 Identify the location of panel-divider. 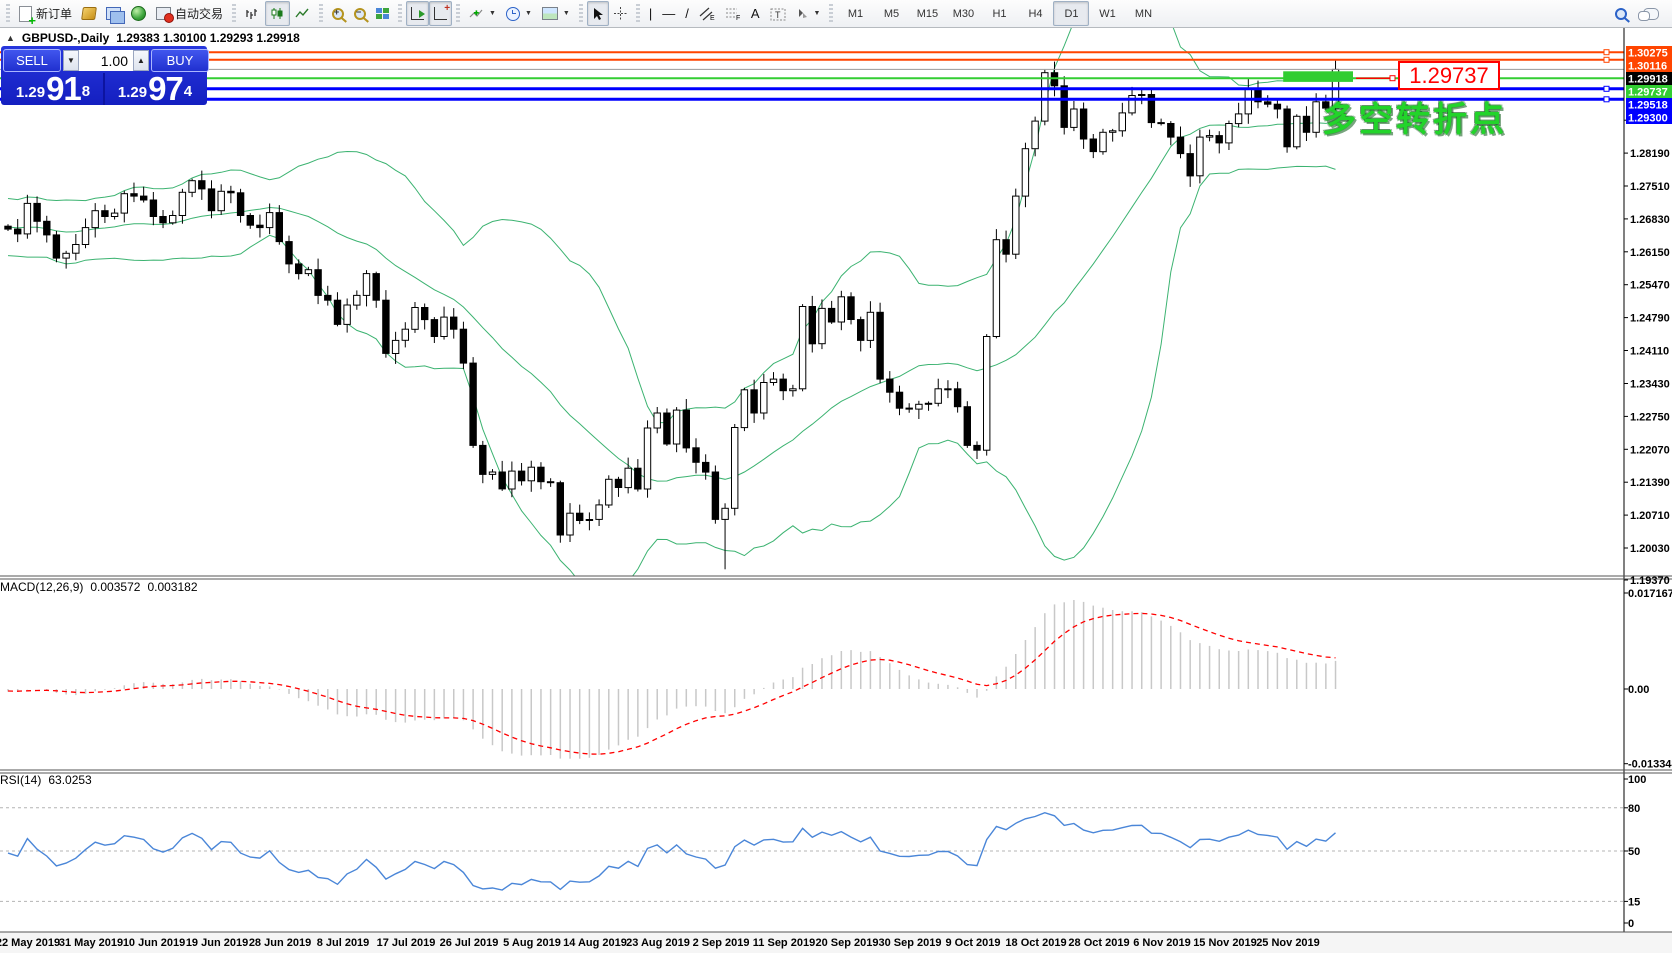
(104, 89).